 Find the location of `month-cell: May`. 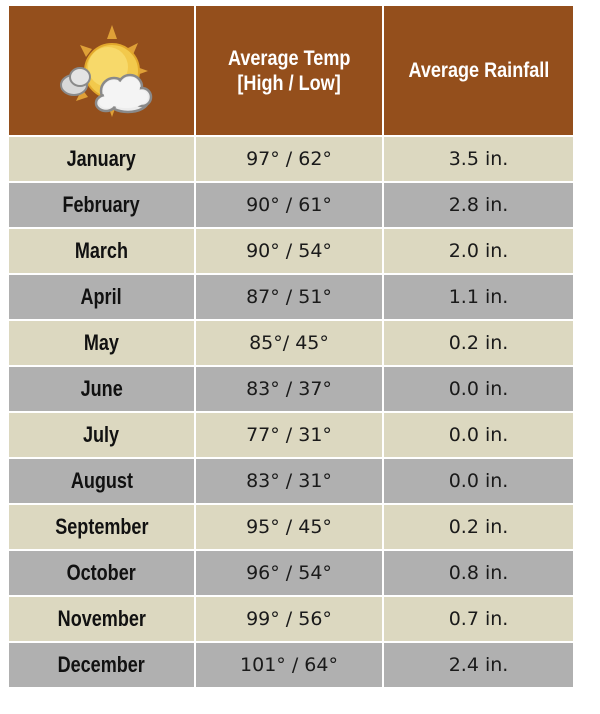

month-cell: May is located at coordinates (101, 343).